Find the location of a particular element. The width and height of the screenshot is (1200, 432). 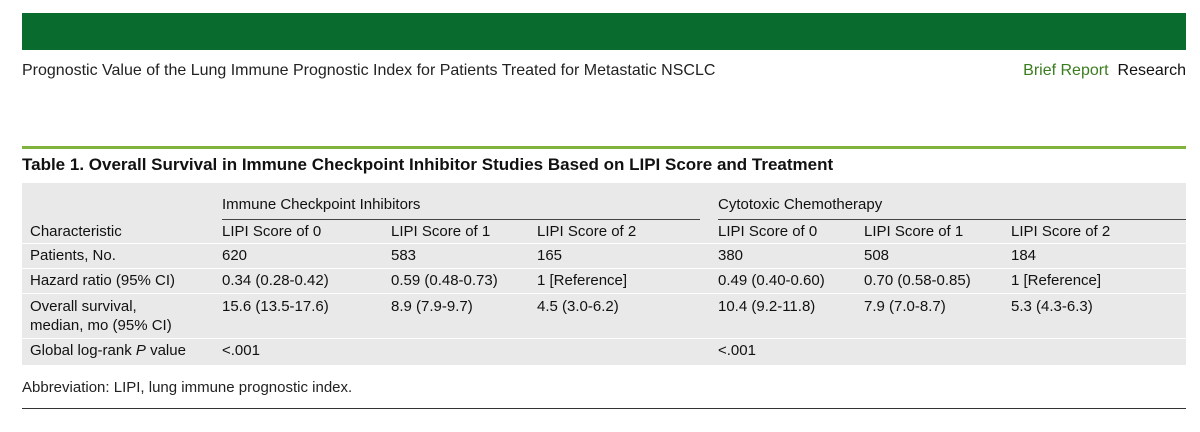

table-top-rule is located at coordinates (604, 147).